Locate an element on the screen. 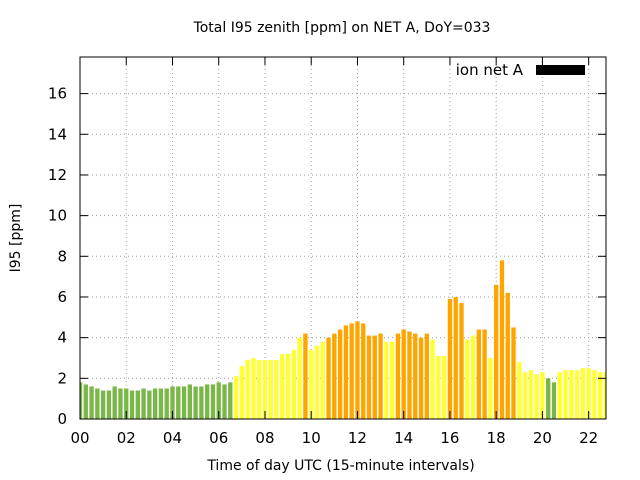 Image resolution: width=640 pixels, height=480 pixels. x-tick-label: 06 is located at coordinates (218, 438).